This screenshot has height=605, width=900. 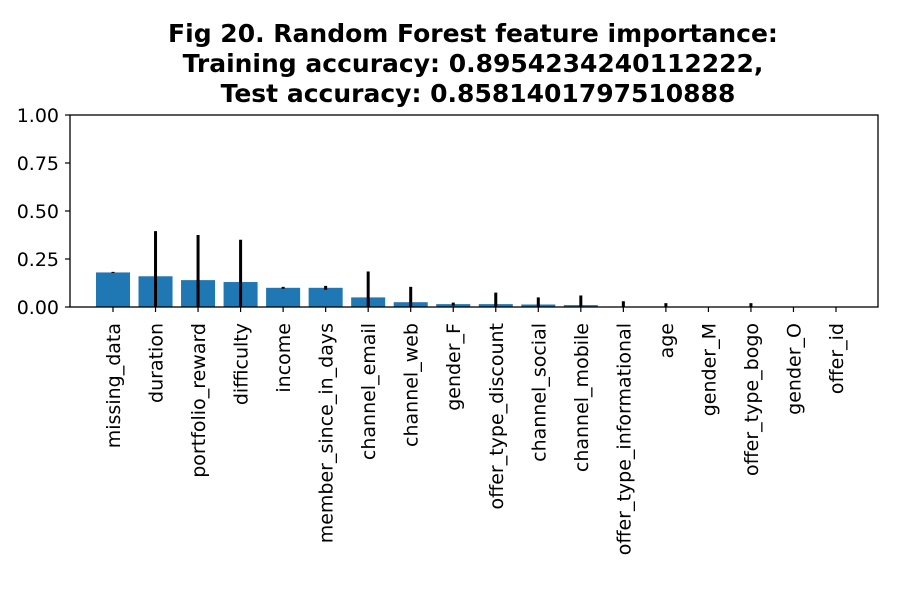 I want to click on x-tick-label-difficulty: difficulty, so click(x=242, y=364).